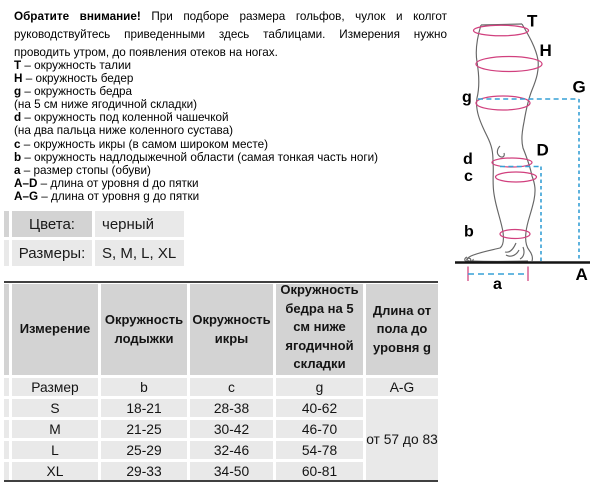  What do you see at coordinates (579, 87) in the screenshot?
I see `svg-text: G` at bounding box center [579, 87].